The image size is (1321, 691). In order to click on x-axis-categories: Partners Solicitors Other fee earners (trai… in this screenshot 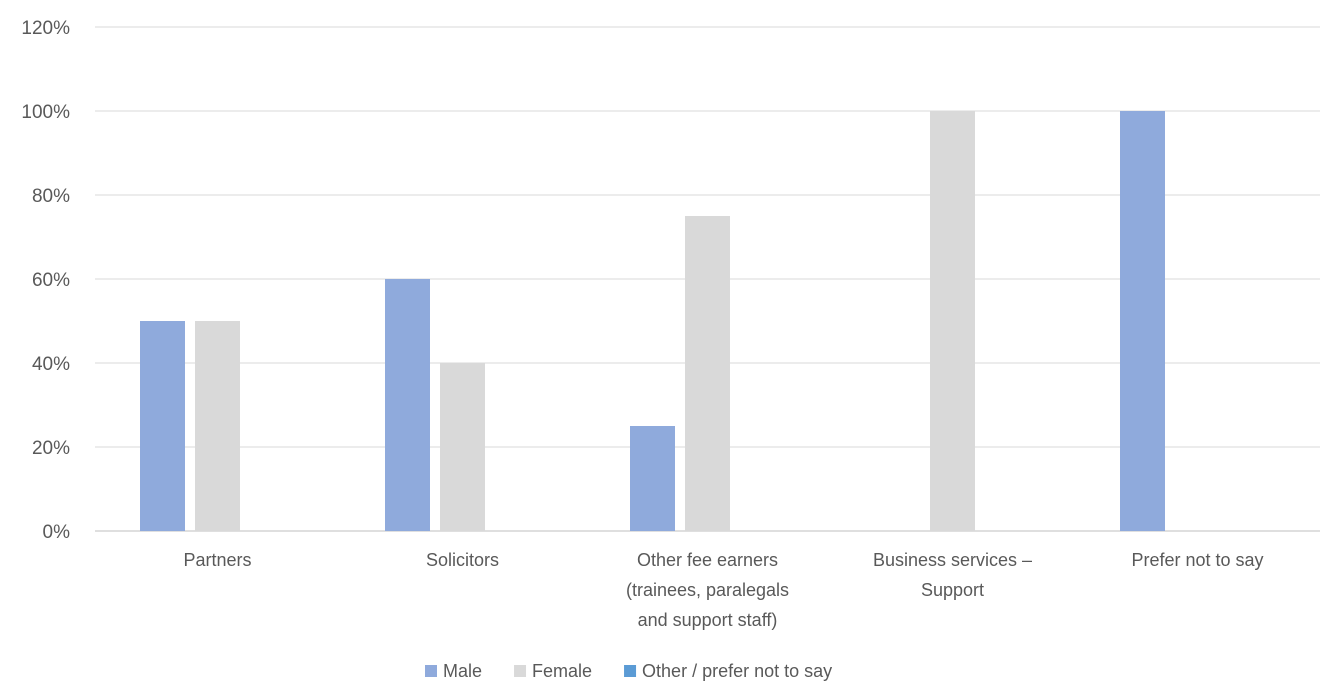, I will do `click(723, 590)`.